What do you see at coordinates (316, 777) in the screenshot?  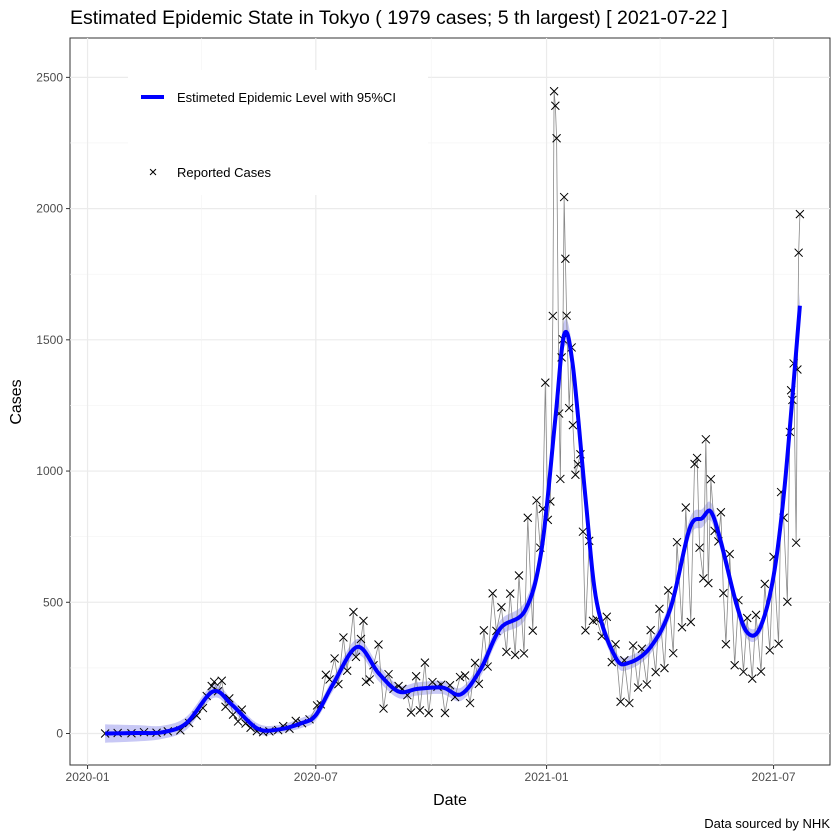 I see `x-tick-label: 2020-07` at bounding box center [316, 777].